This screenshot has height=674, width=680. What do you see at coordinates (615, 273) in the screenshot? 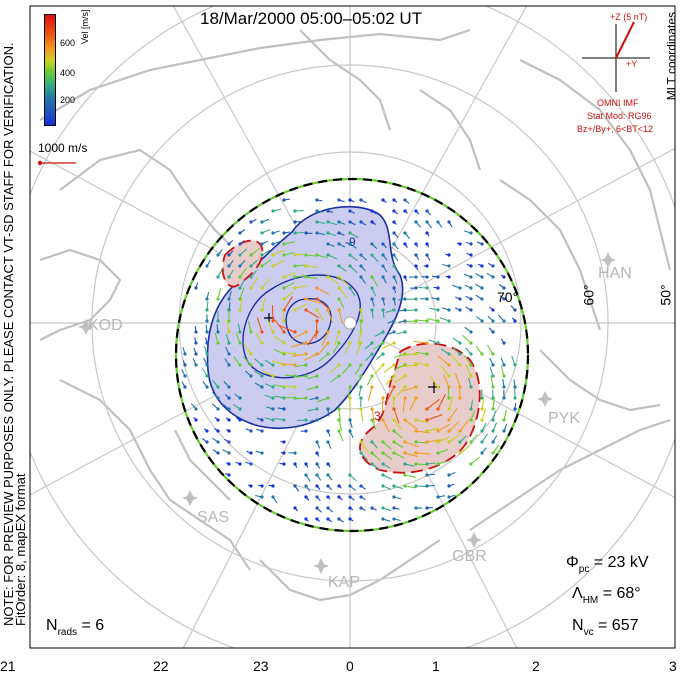
I see `station-han: HAN` at bounding box center [615, 273].